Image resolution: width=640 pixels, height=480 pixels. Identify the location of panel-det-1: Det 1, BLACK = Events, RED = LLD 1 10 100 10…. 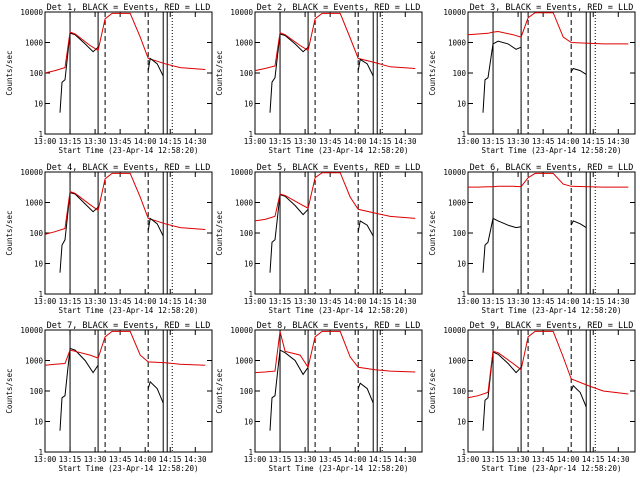
(109, 79).